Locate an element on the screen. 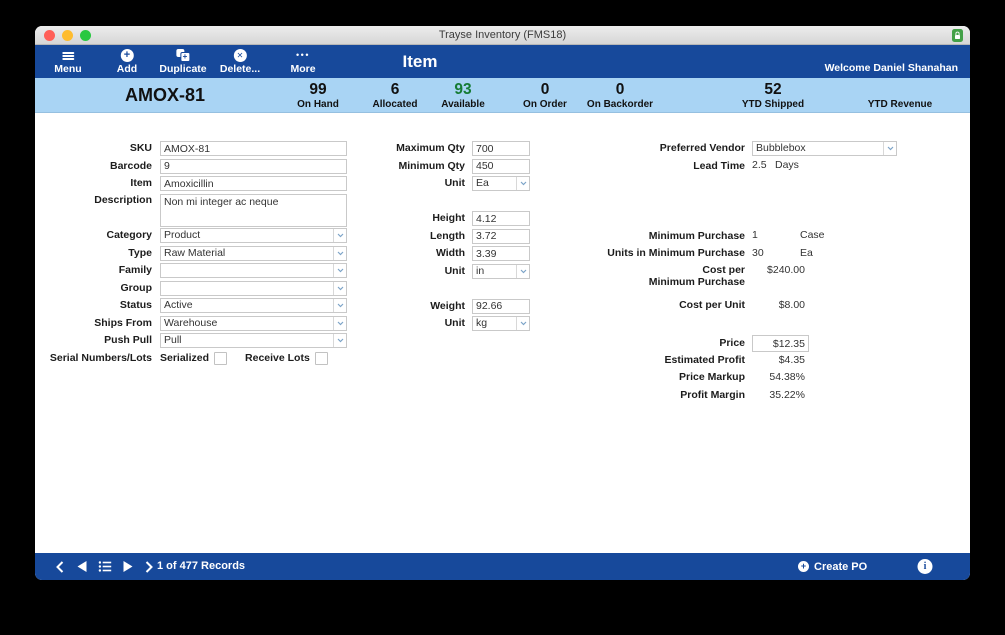  minimum-purchase-unit: Case is located at coordinates (812, 235).